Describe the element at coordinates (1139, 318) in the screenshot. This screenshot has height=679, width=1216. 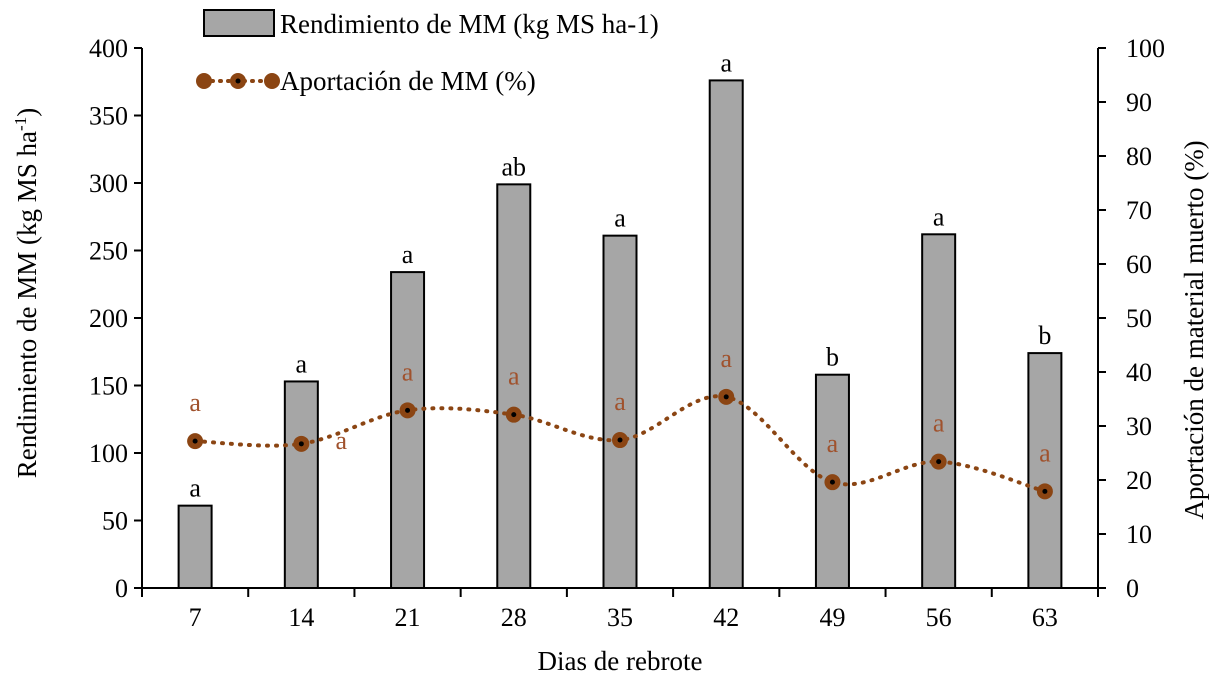
I see `y-right-tick-label: 50` at that location.